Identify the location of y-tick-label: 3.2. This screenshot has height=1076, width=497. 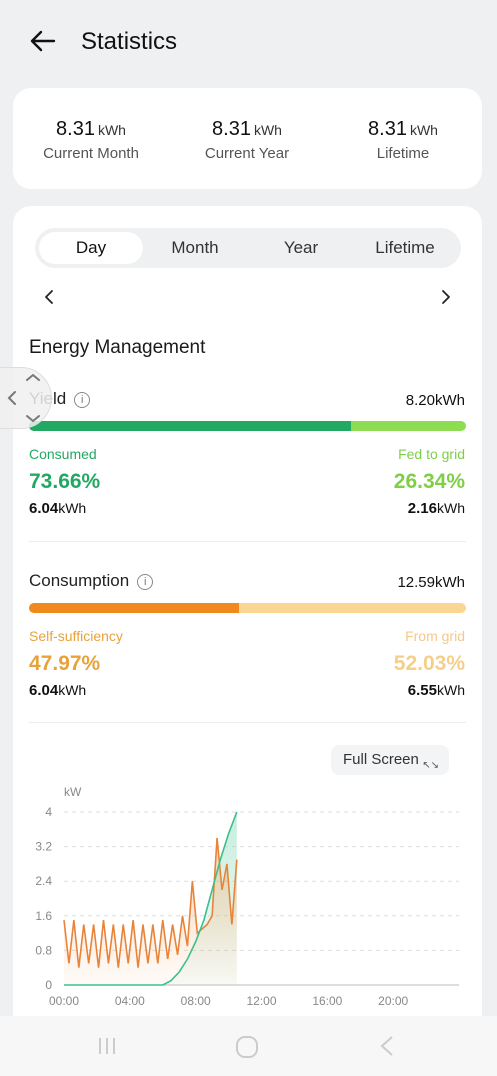
(43, 847).